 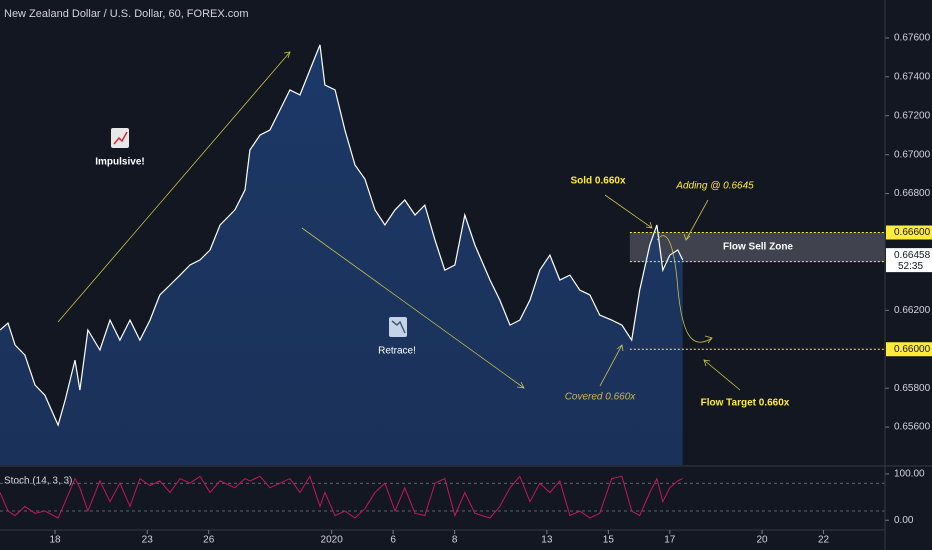 What do you see at coordinates (55, 540) in the screenshot?
I see `x-tick-label: 18` at bounding box center [55, 540].